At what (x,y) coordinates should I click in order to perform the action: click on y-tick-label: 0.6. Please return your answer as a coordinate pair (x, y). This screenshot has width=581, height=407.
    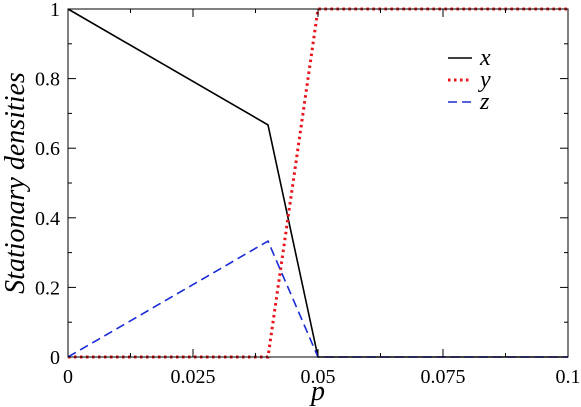
    Looking at the image, I should click on (47, 149).